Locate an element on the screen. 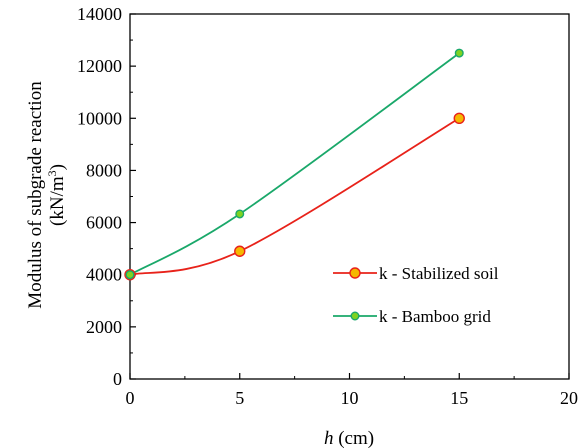 This screenshot has height=448, width=587. y-tick-label: 12000 is located at coordinates (99, 66).